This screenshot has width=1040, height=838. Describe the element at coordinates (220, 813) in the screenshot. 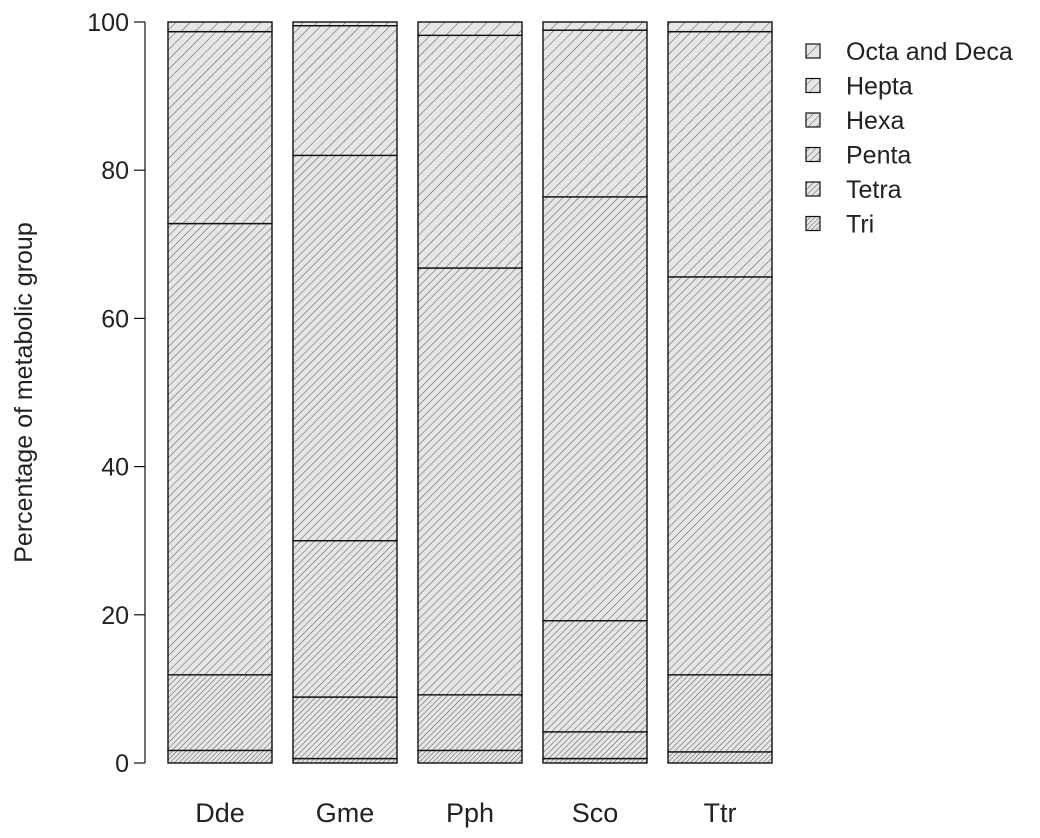

I see `x-tick-label: Dde` at that location.